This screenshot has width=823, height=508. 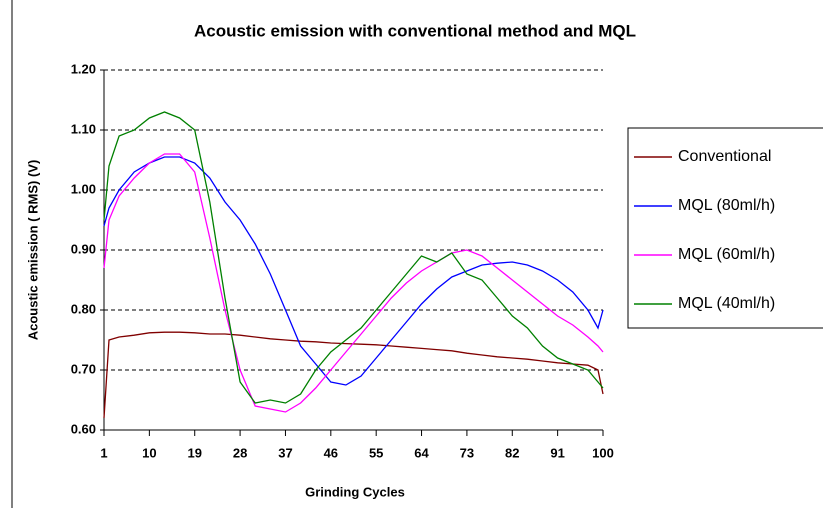 I want to click on legend-label: MQL (80ml/h), so click(x=726, y=205).